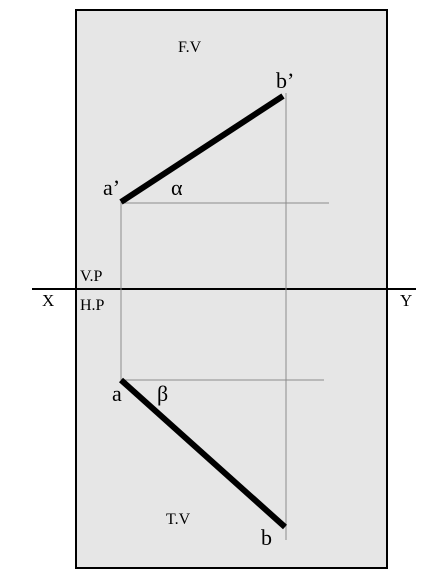  Describe the element at coordinates (190, 47) in the screenshot. I see `front-view-label: F.V` at that location.